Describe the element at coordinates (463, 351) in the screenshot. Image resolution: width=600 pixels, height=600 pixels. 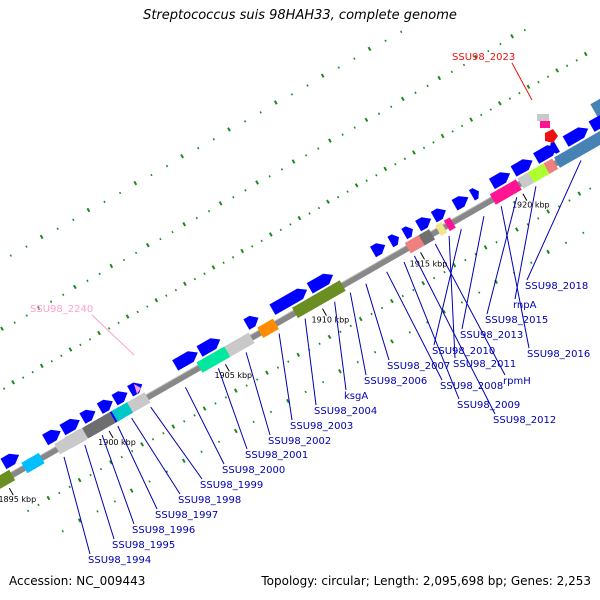
I see `gene-label: SSU98_2010` at that location.